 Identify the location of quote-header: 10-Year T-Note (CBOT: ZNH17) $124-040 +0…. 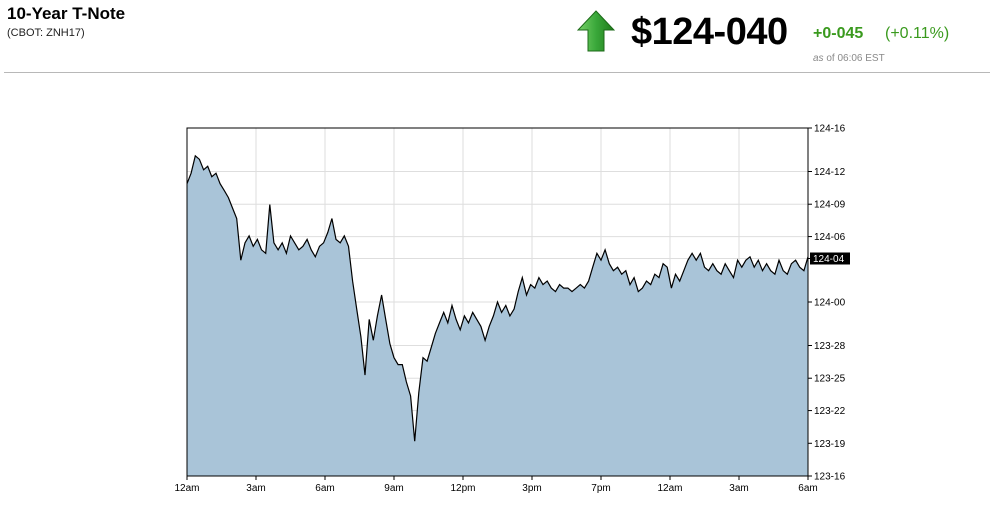
(499, 36).